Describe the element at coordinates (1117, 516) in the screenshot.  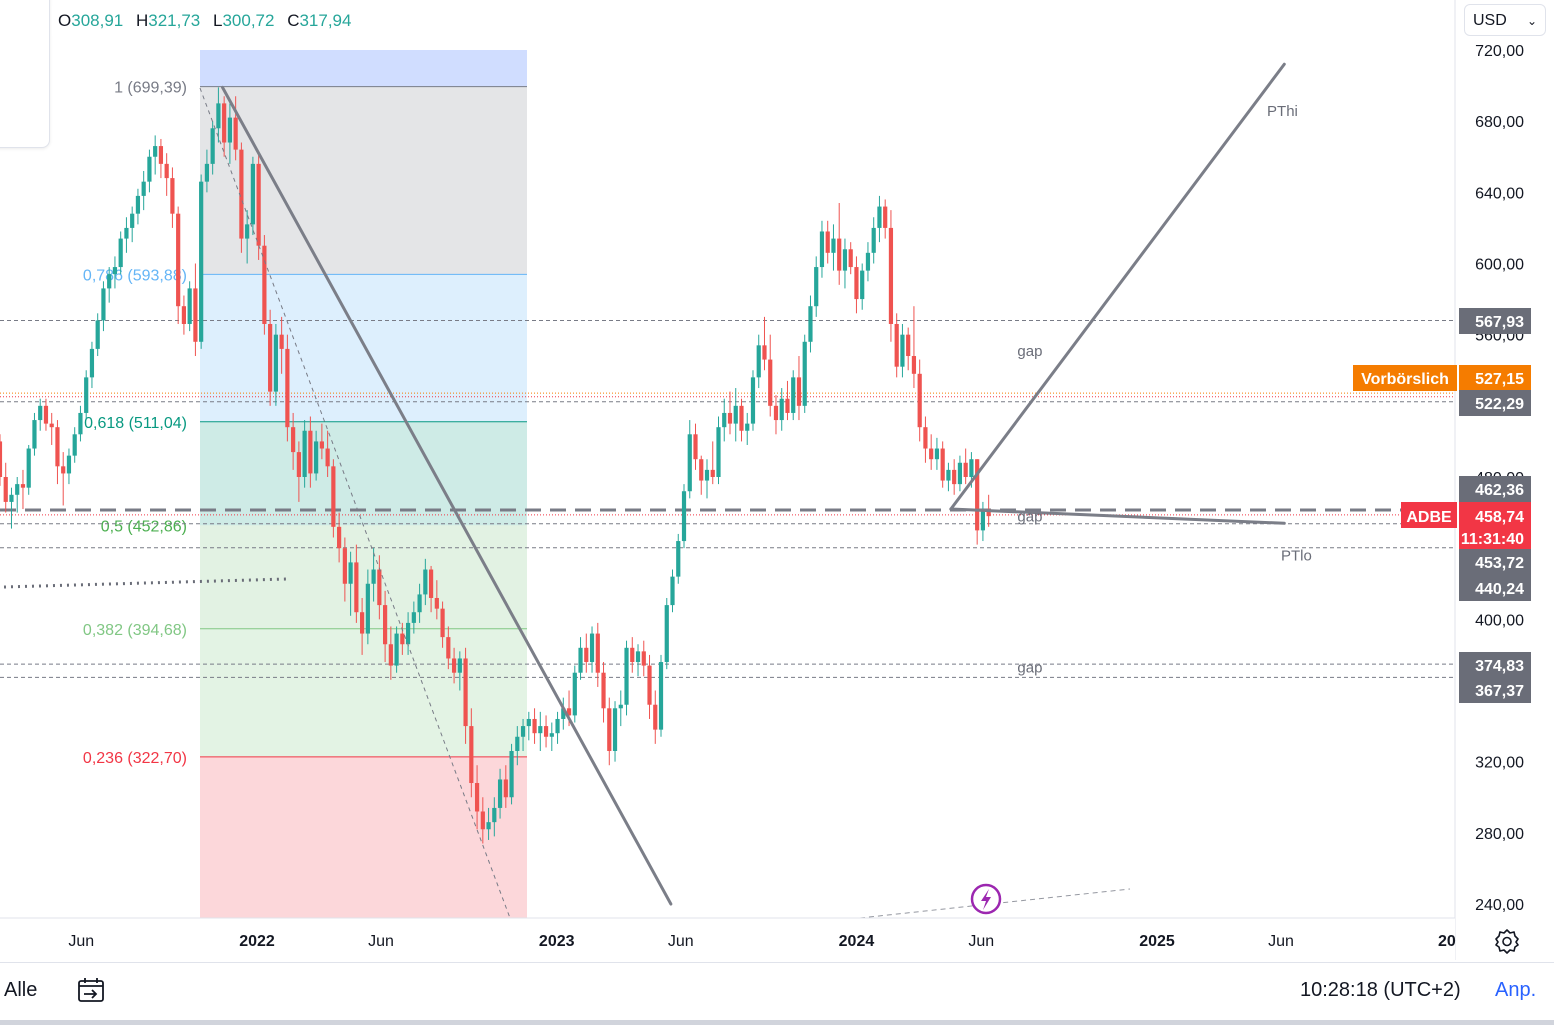
I see `trendline-ptlo` at that location.